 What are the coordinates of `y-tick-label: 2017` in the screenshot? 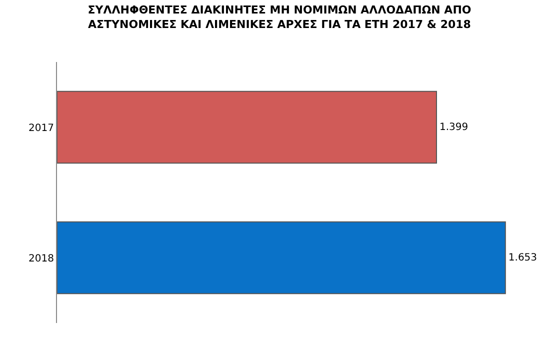 It's located at (41, 128).